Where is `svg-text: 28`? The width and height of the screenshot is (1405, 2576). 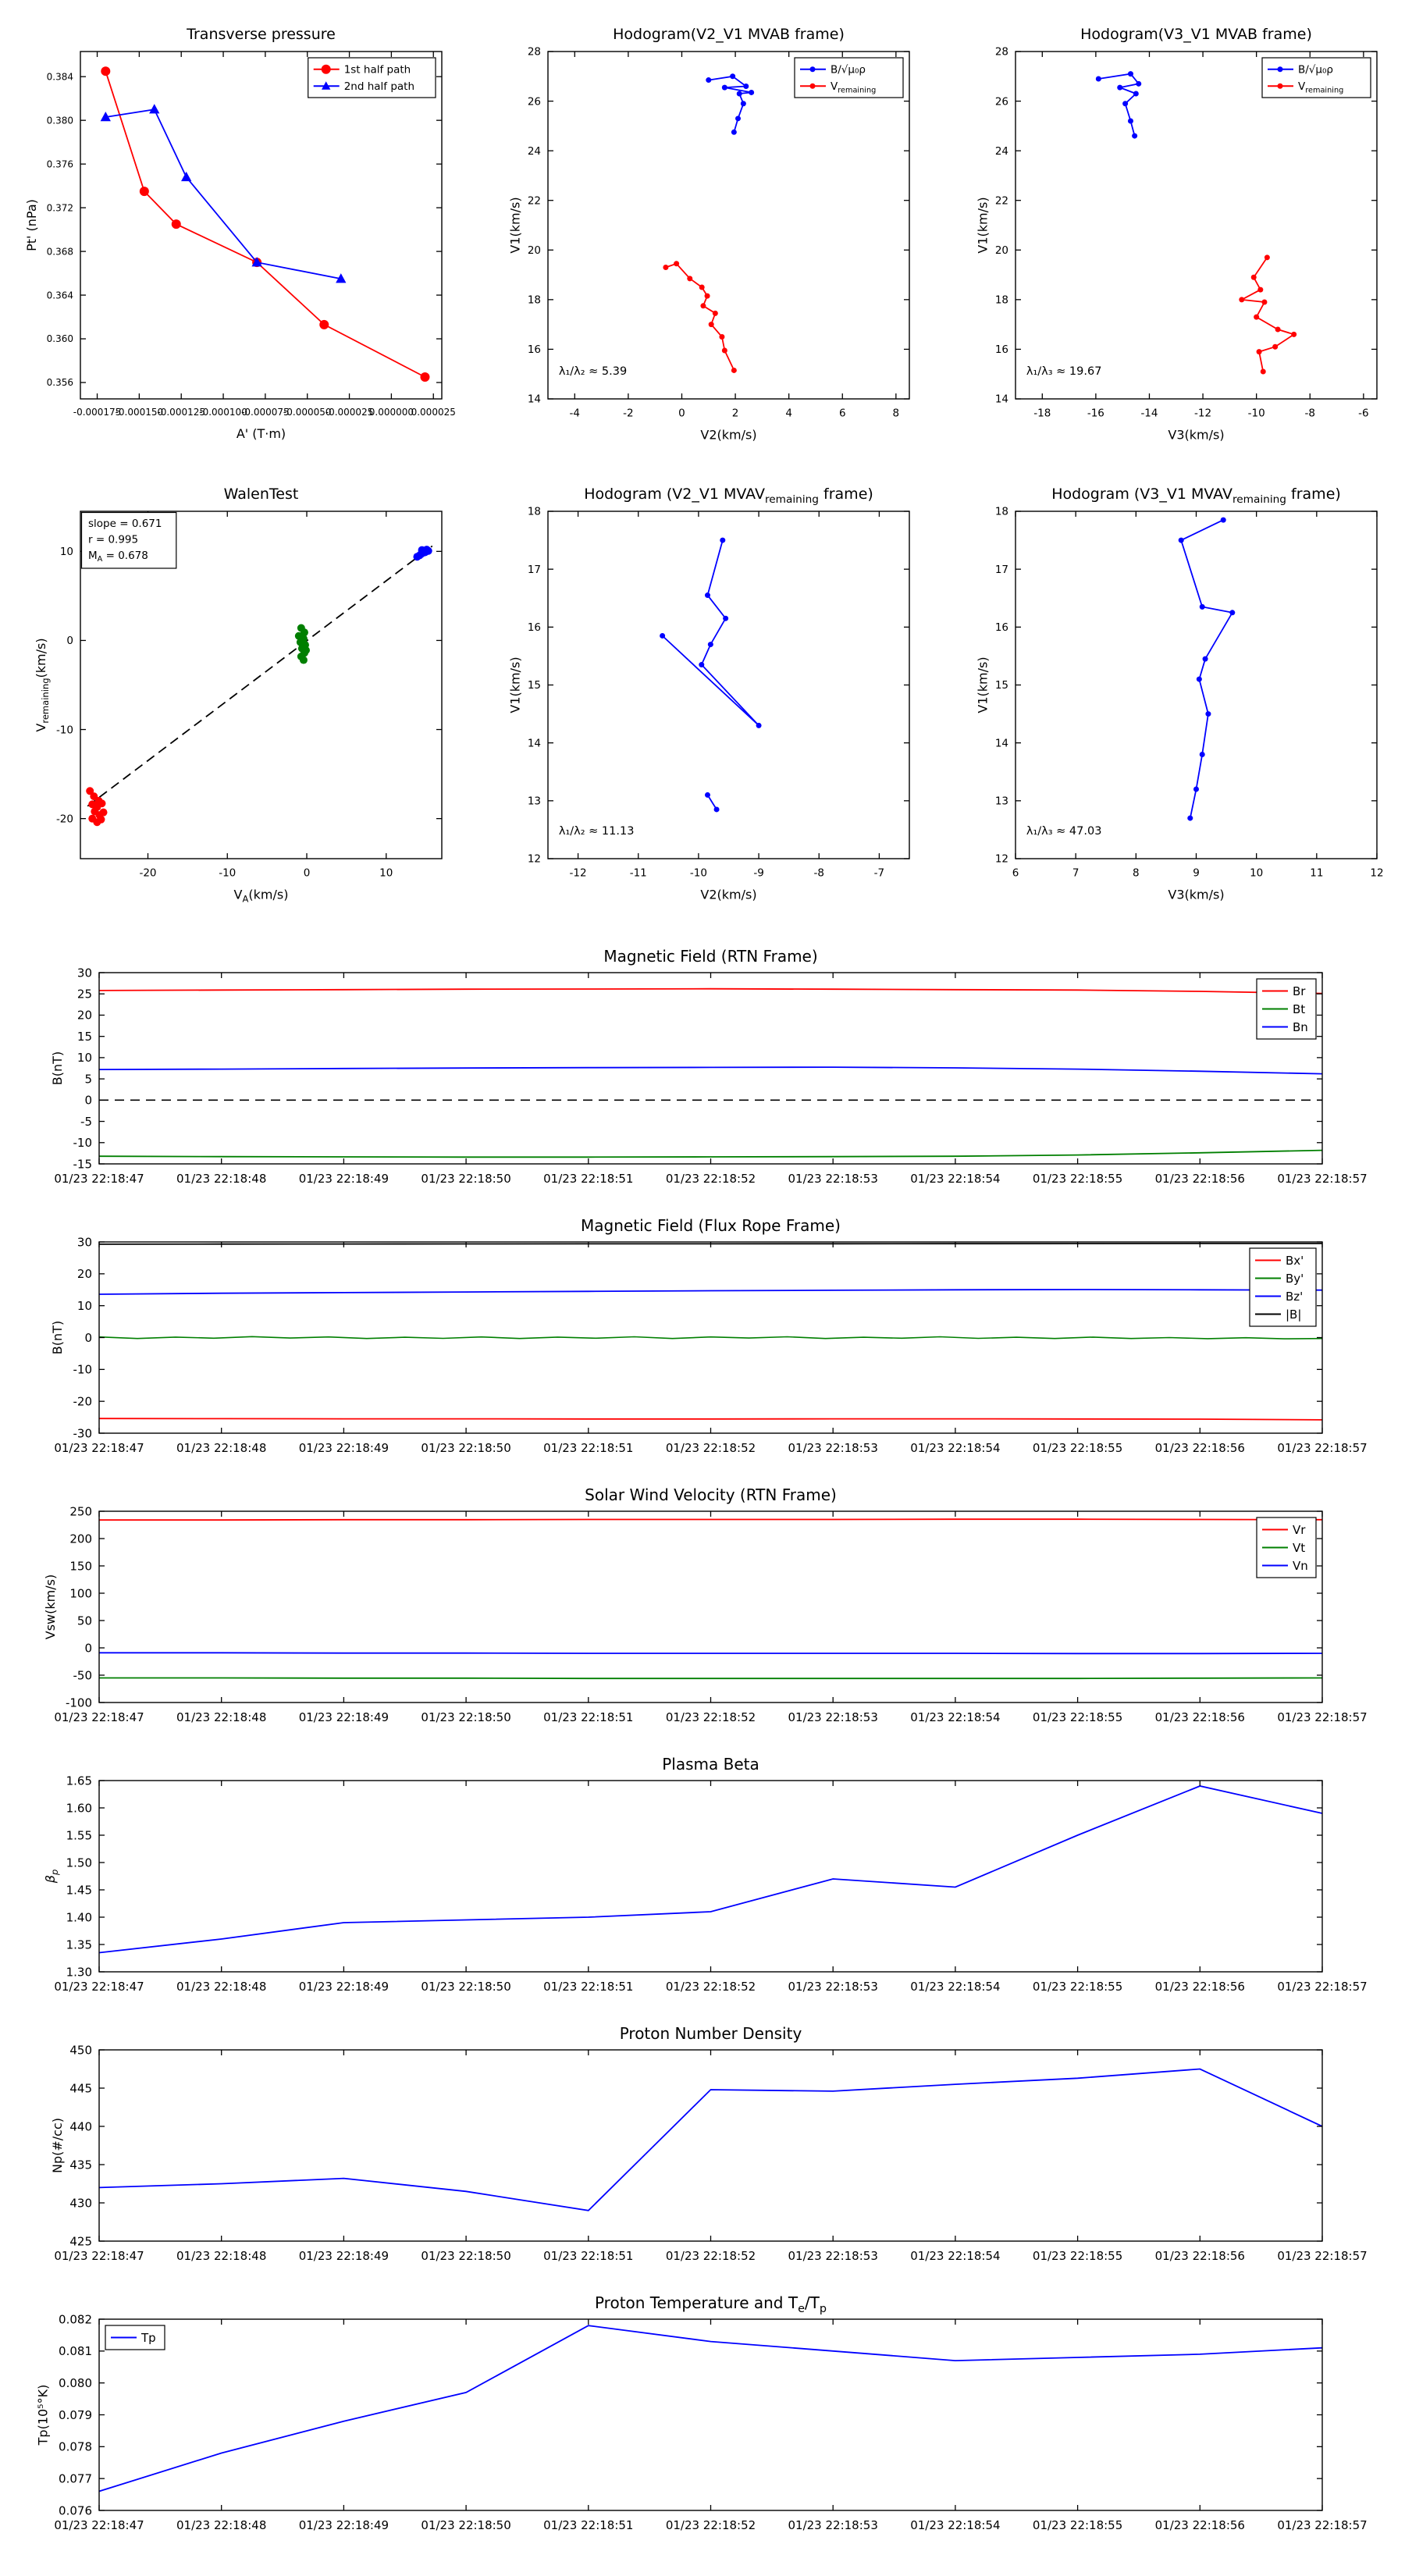
svg-text: 28 is located at coordinates (1002, 52).